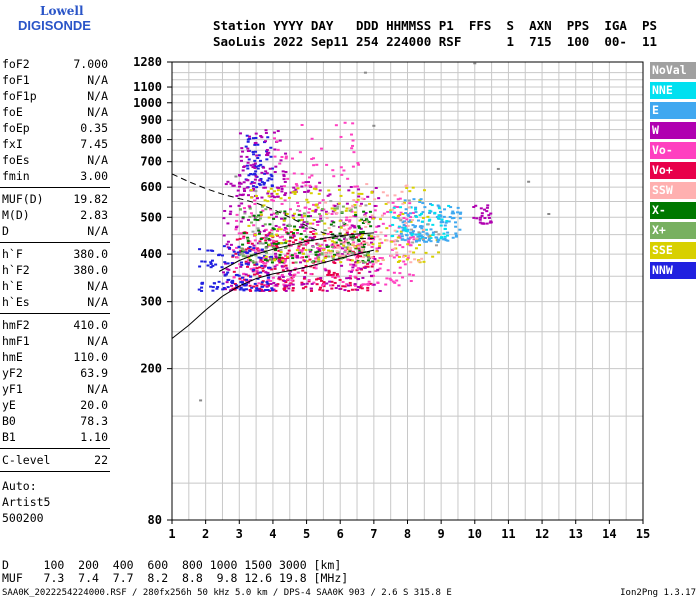  I want to click on y-tick-label: 80, so click(155, 520).